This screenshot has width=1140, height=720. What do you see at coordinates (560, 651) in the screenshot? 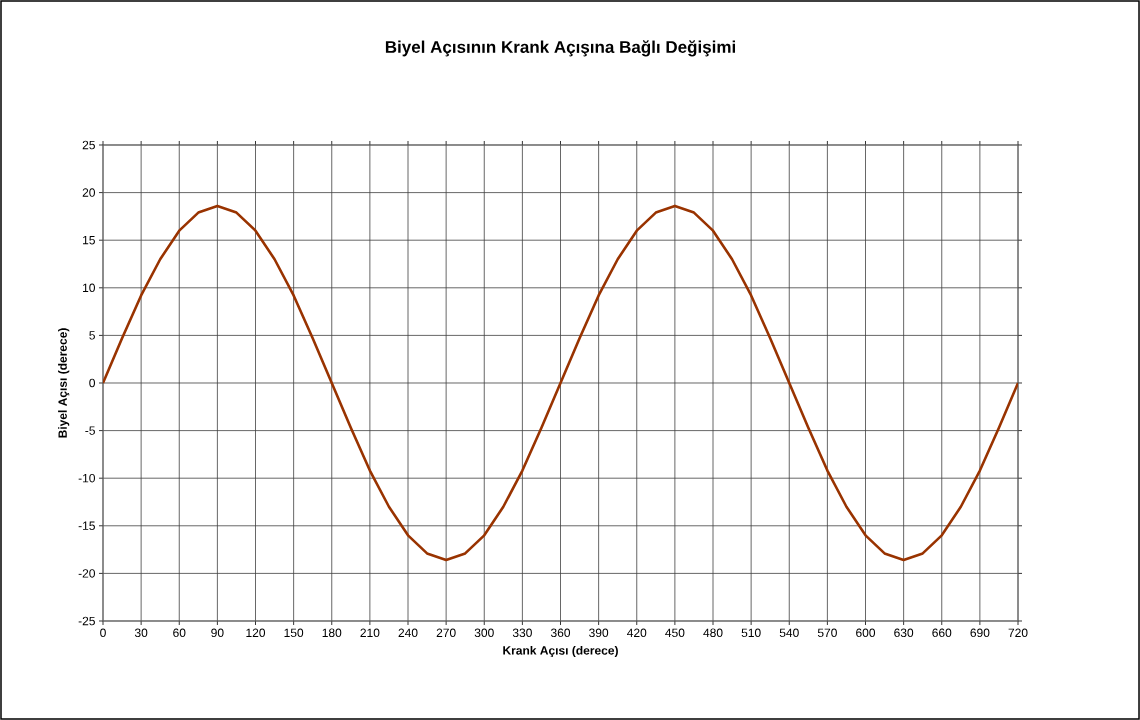
I see `x-axis-title: Krank Açısı (derece)` at bounding box center [560, 651].